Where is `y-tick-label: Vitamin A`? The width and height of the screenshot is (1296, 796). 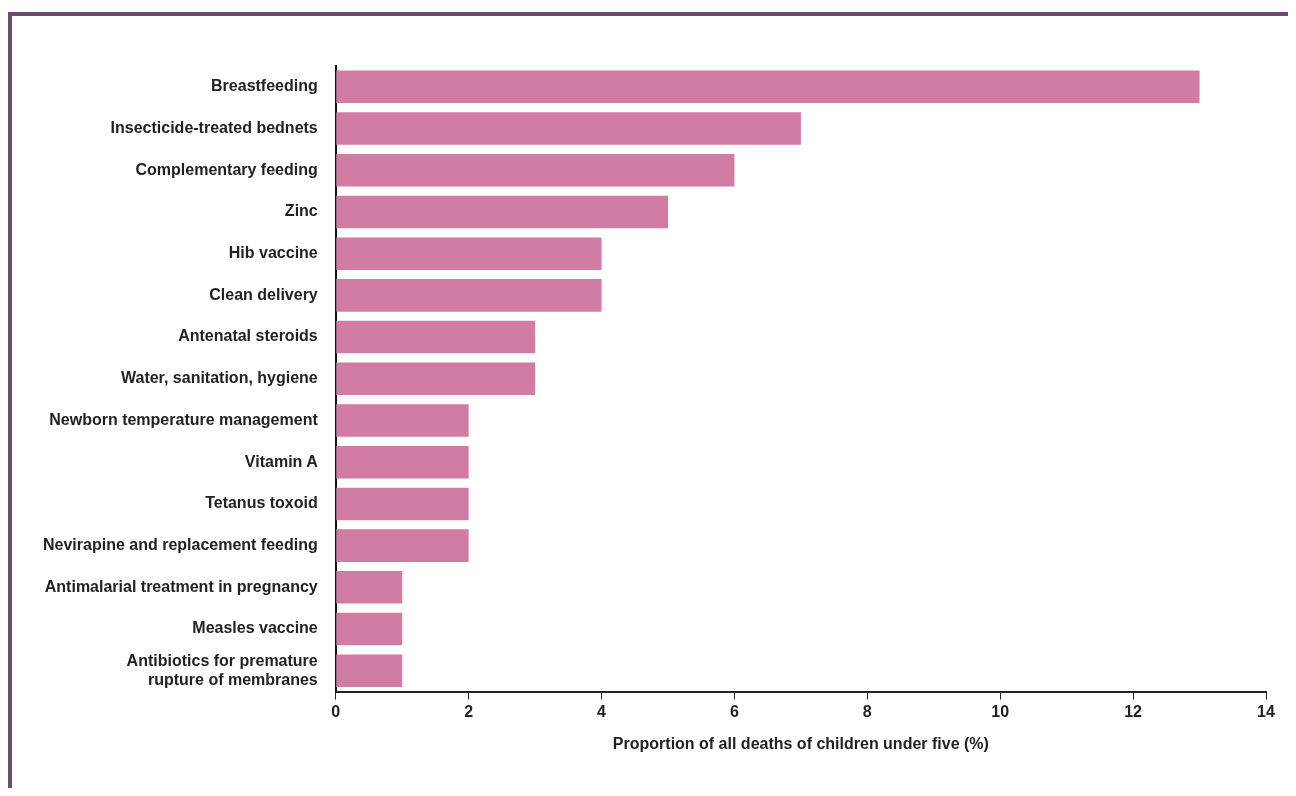
y-tick-label: Vitamin A is located at coordinates (281, 461).